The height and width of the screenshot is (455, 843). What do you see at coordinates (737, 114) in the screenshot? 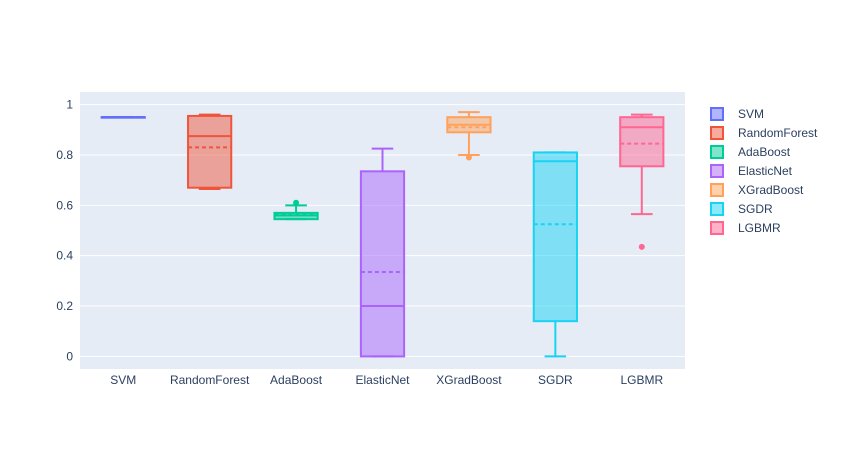
I see `legend-item-svm: SVM` at bounding box center [737, 114].